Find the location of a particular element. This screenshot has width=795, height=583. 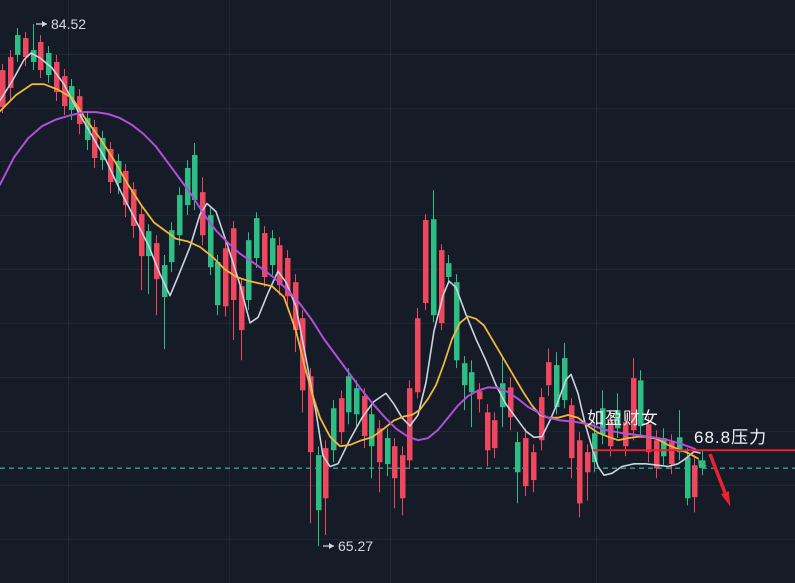

high-price-label: 84.52 is located at coordinates (69, 24).